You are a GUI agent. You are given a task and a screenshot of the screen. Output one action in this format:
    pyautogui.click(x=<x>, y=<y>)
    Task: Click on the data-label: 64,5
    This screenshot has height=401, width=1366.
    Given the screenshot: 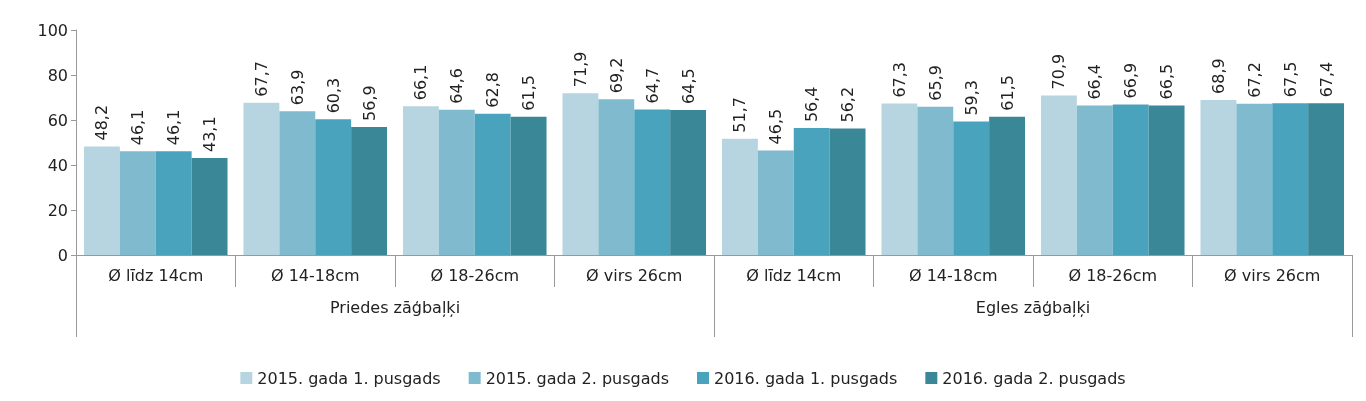 What is the action you would take?
    pyautogui.click(x=688, y=86)
    